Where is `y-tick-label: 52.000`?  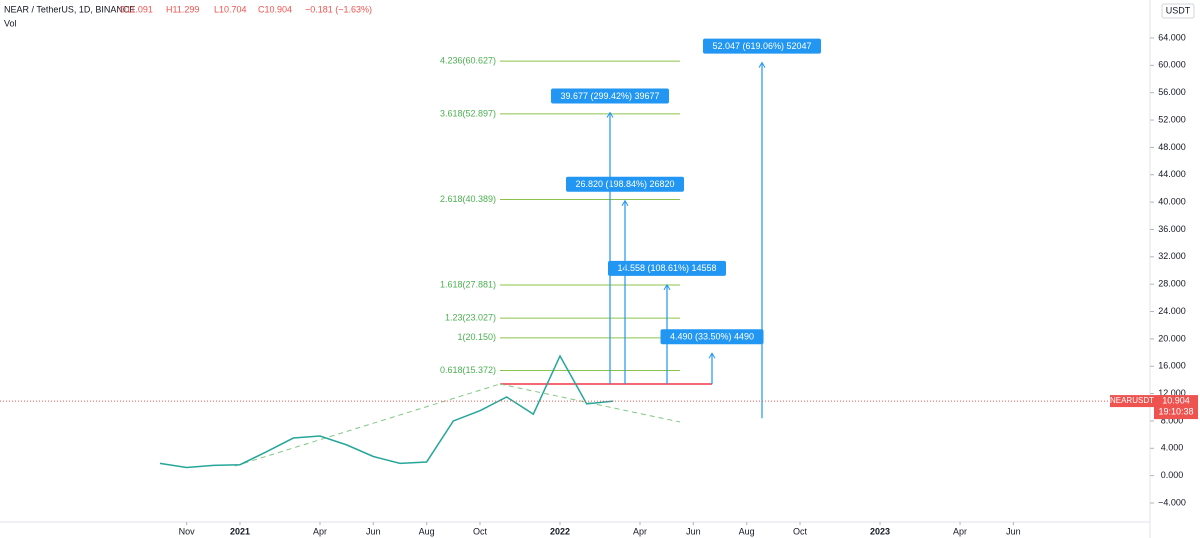
y-tick-label: 52.000 is located at coordinates (1172, 119).